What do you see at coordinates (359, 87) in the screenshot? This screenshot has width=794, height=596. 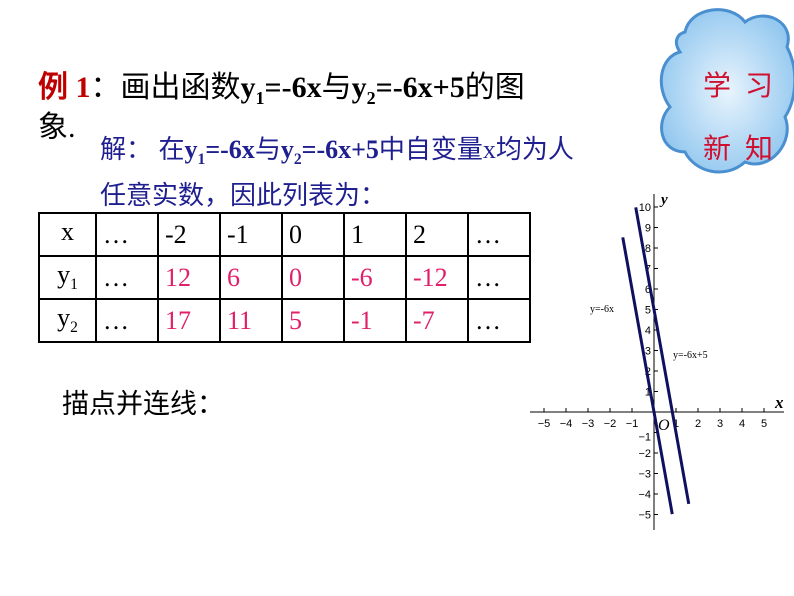 I see `y2: y` at bounding box center [359, 87].